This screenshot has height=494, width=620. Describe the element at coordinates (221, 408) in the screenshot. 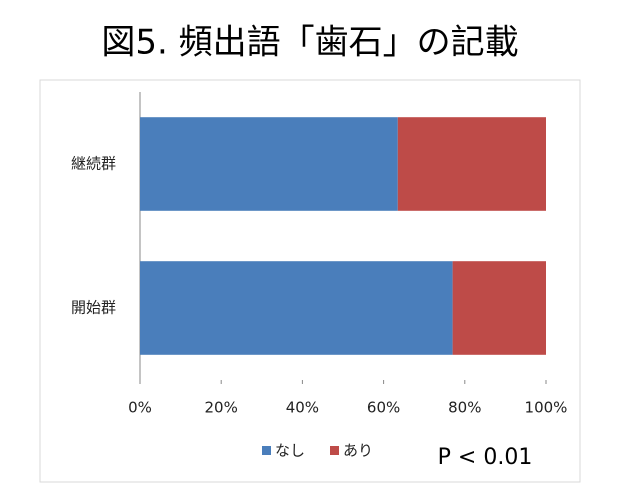

I see `x-tick-label: 20%` at that location.